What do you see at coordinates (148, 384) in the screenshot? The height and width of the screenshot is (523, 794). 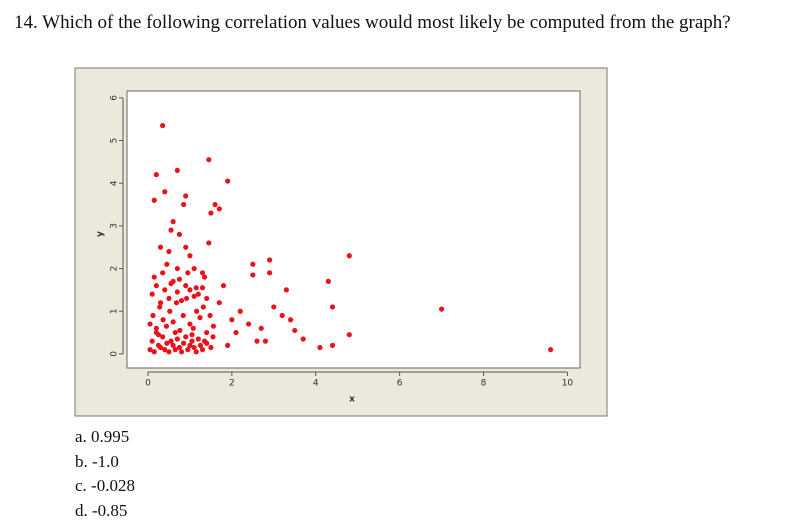 I see `x-tick-label: 0` at bounding box center [148, 384].